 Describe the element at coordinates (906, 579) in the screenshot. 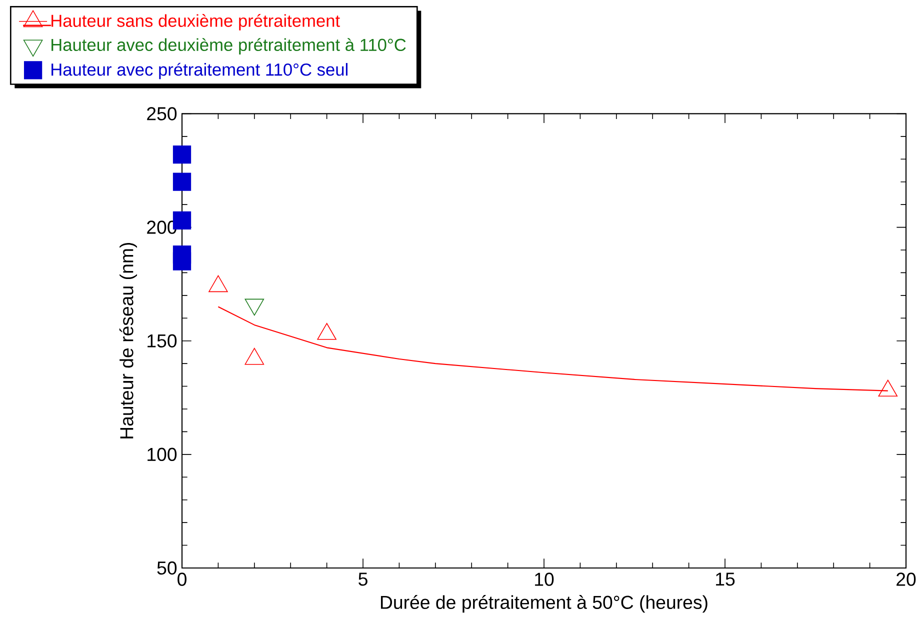

I see `x-tick-label: 20` at that location.